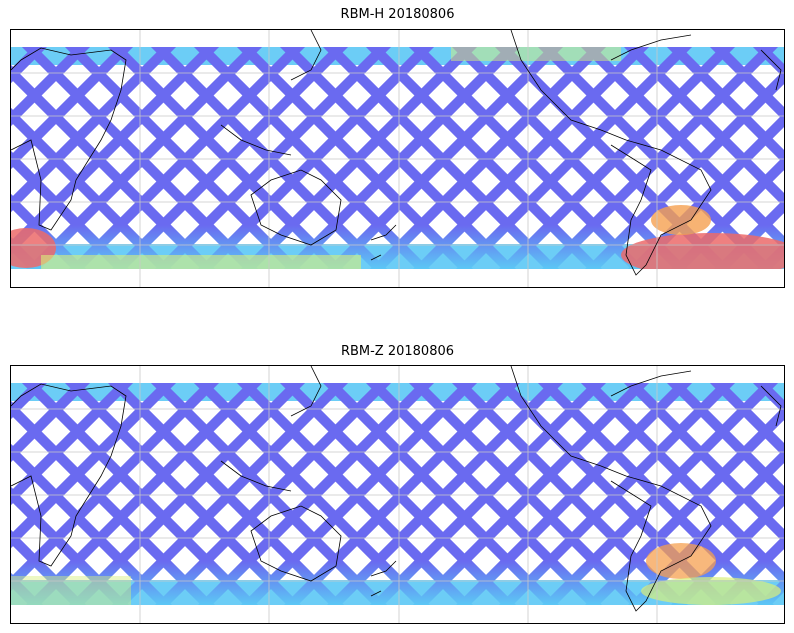 The image size is (794, 633). I want to click on top-panel-title: RBM-H 20180806, so click(397, 14).